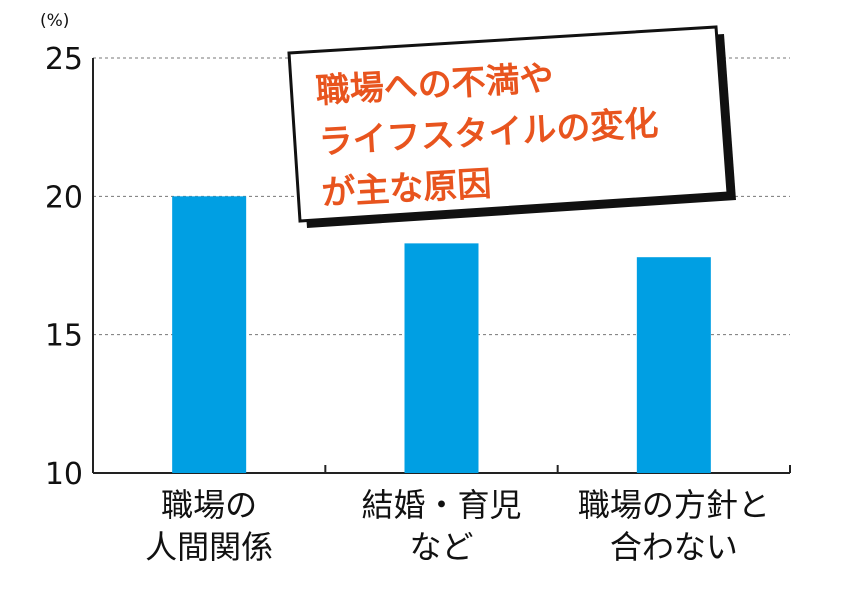  Describe the element at coordinates (674, 505) in the screenshot. I see `category-label: 職場の方針と` at that location.